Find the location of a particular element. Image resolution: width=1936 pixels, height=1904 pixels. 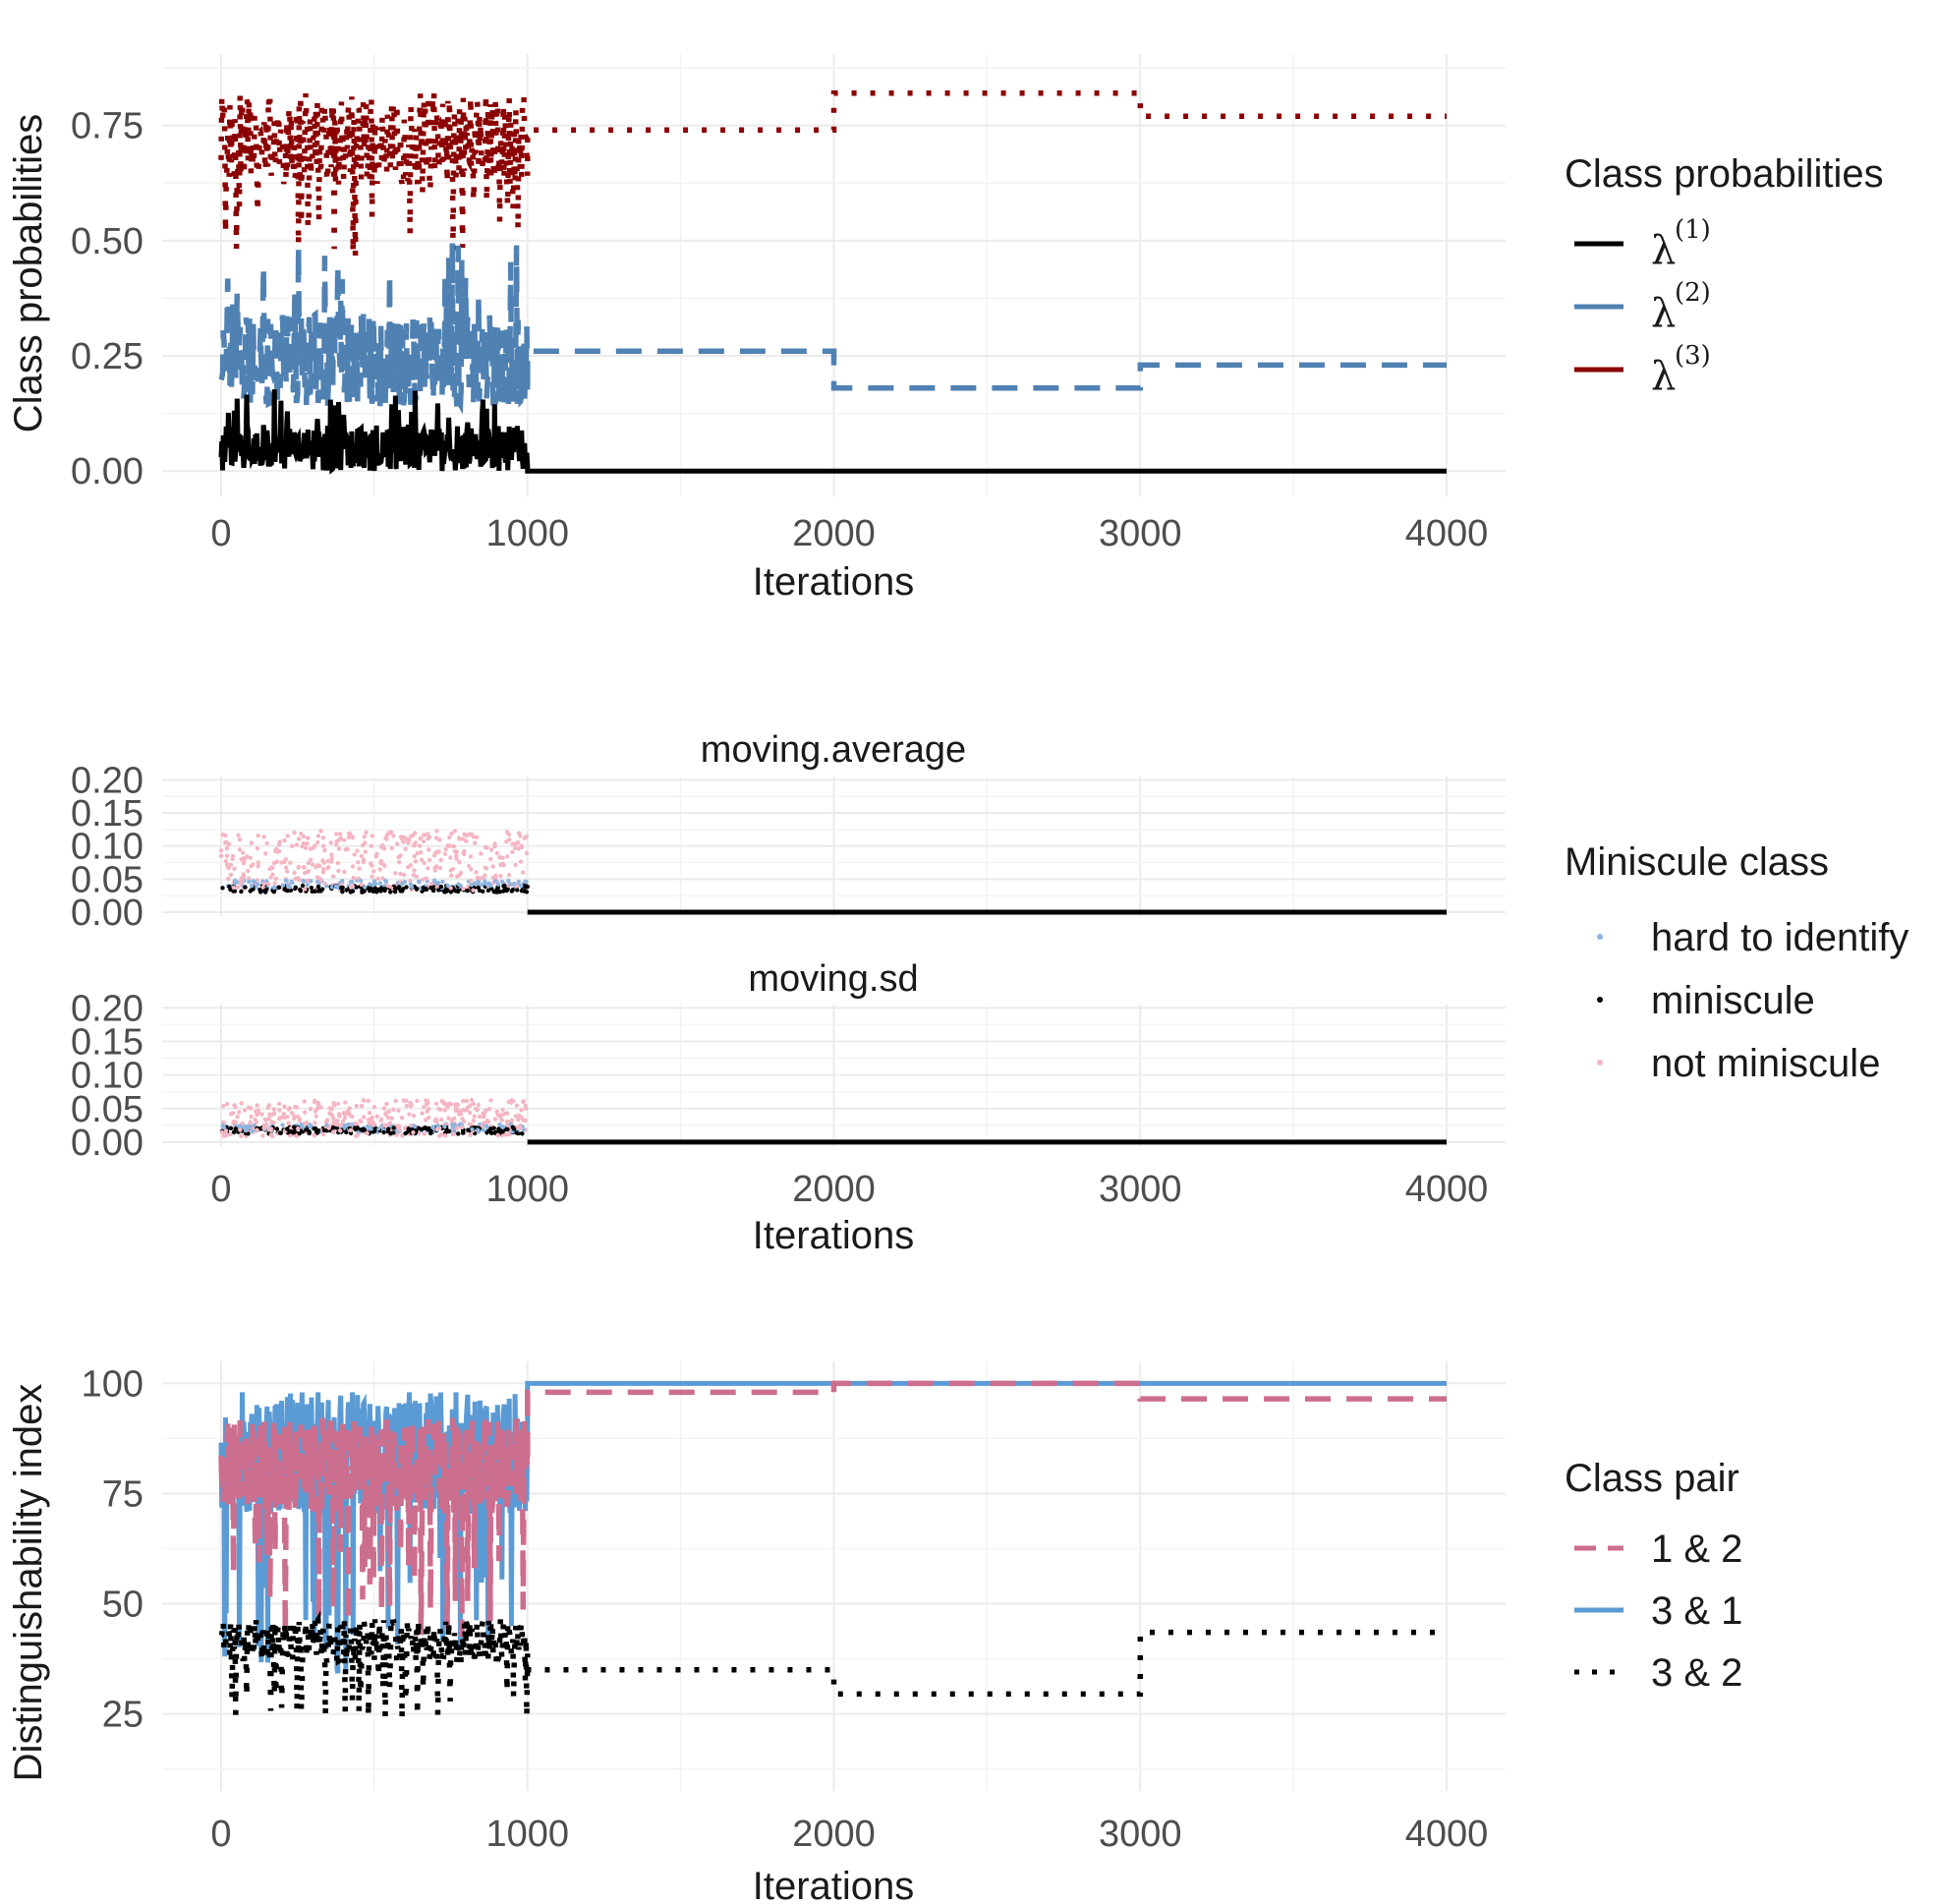

series-line is located at coordinates (832, 328).